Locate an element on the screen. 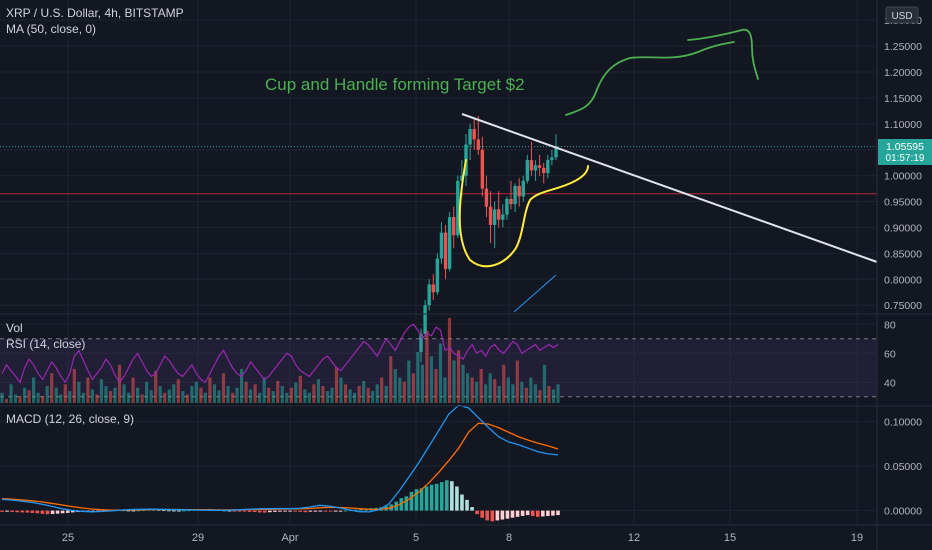  x-tick-label: 8 is located at coordinates (509, 538).